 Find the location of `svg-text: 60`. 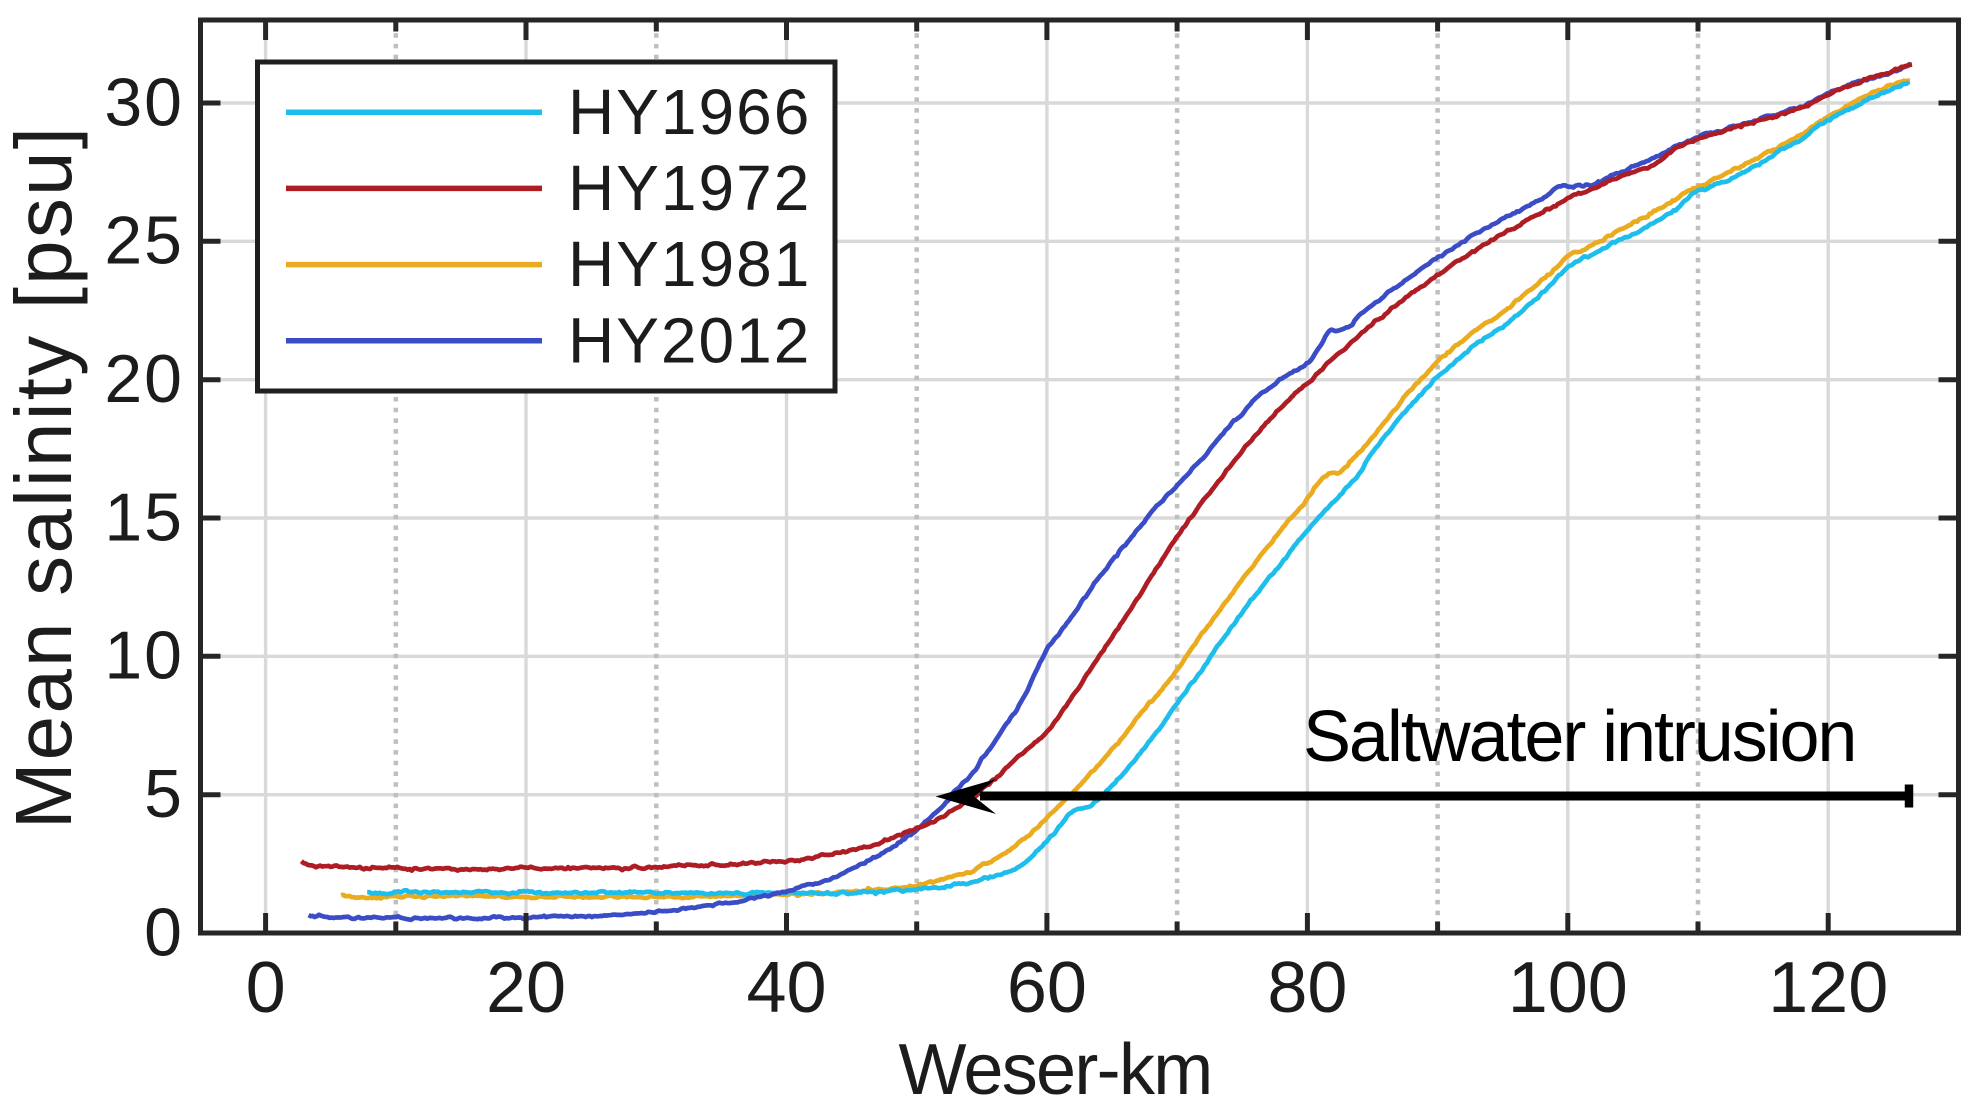

svg-text: 60 is located at coordinates (1047, 988).